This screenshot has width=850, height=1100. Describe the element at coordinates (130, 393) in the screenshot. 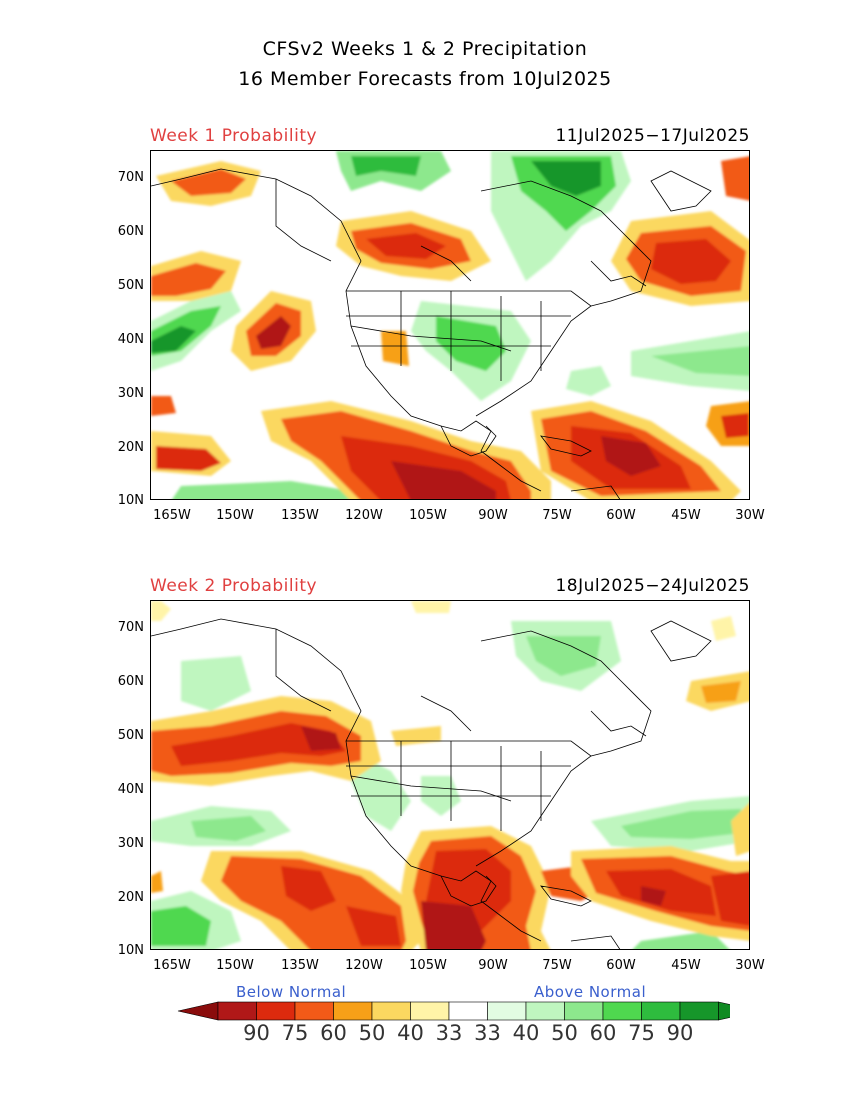

I see `week1-lat-tick: 30N` at that location.